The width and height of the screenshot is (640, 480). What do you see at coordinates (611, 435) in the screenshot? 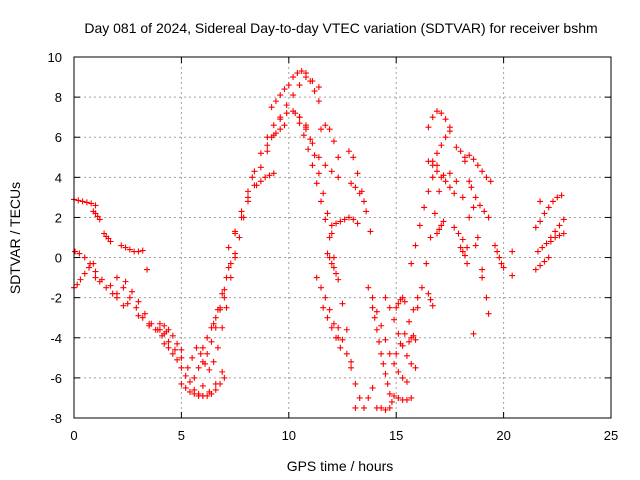
I see `x-tick-label: 25` at bounding box center [611, 435].